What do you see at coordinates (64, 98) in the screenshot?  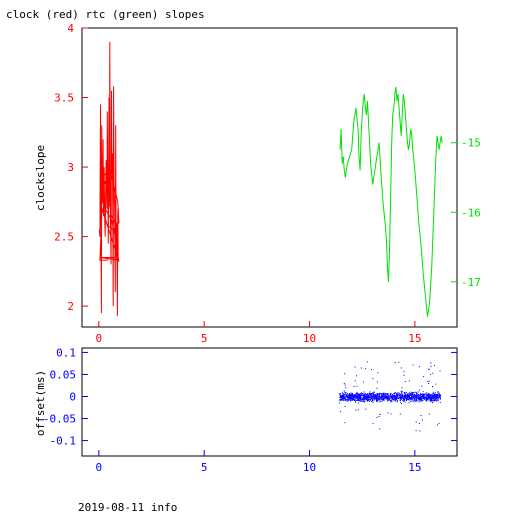 I see `top-ytick-label: 3.5` at bounding box center [64, 98].